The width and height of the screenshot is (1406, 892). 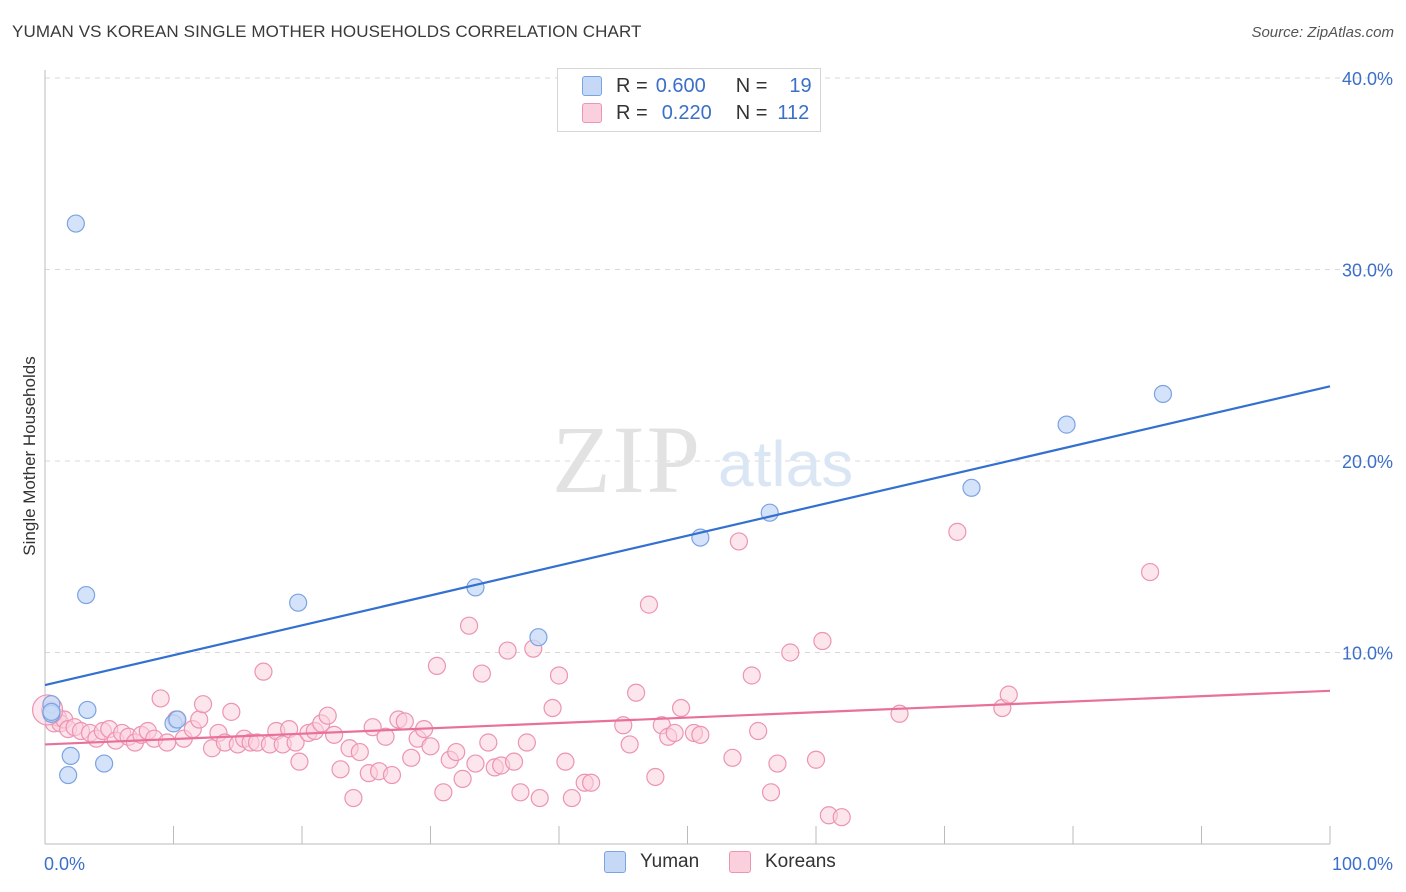 What do you see at coordinates (1362, 864) in the screenshot?
I see `x-tick-label: 100.0%` at bounding box center [1362, 864].